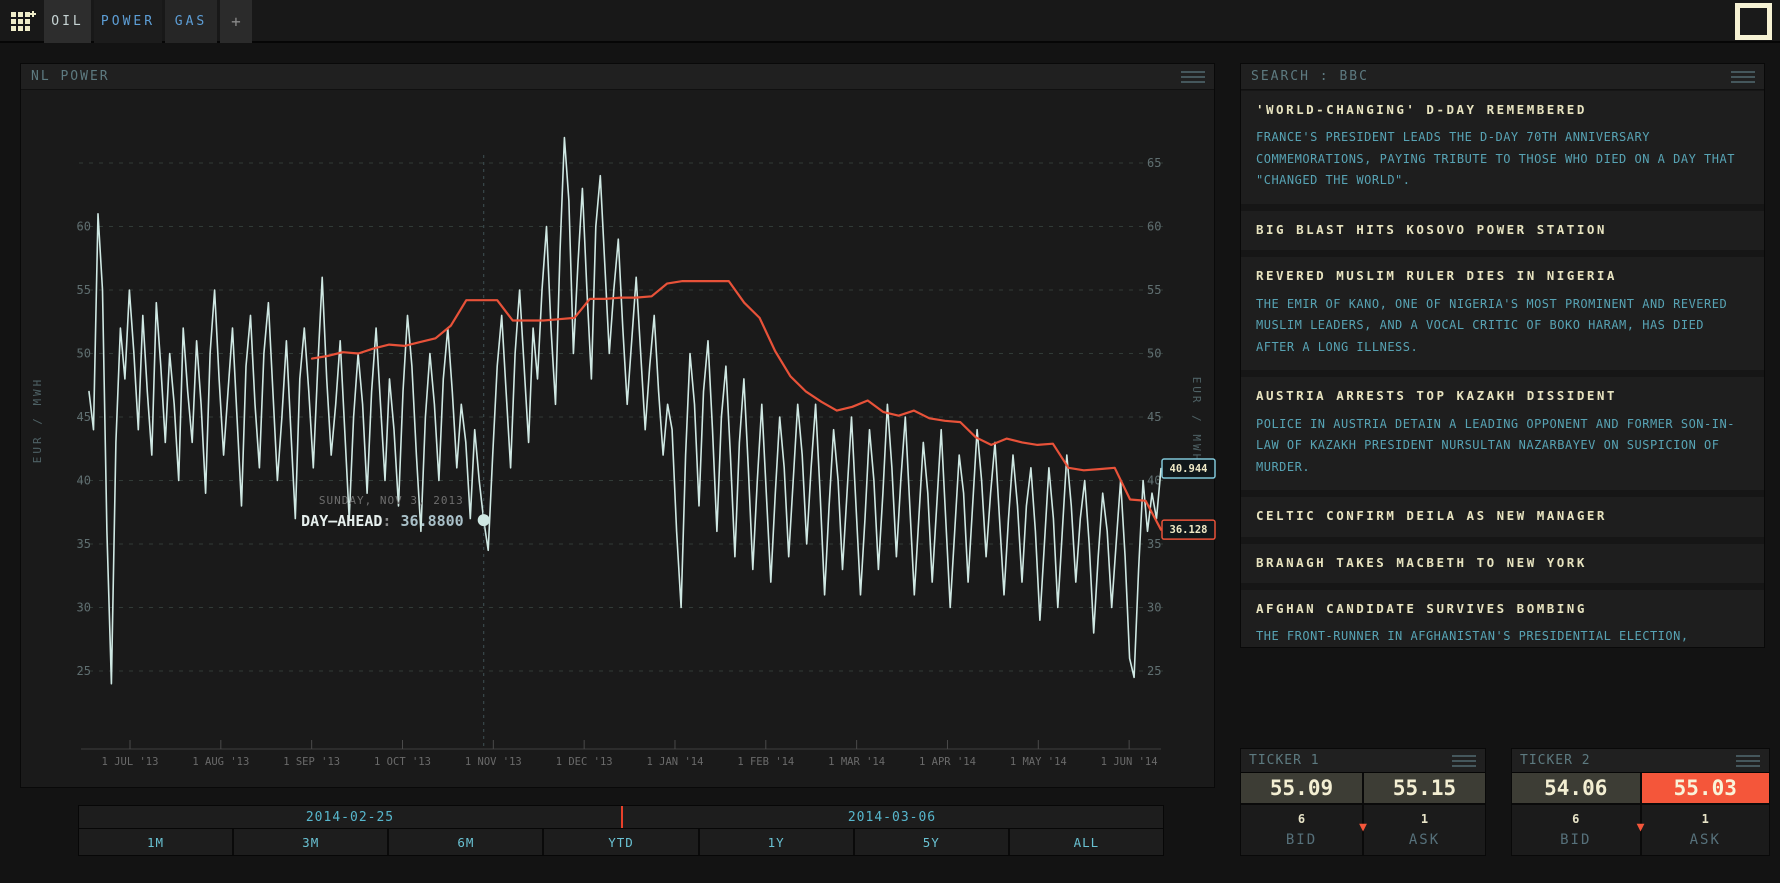  I want to click on ticker-1-panel: TICKER 1 55.09 55.15 6 BID ▼ 1 ASK, so click(1363, 802).